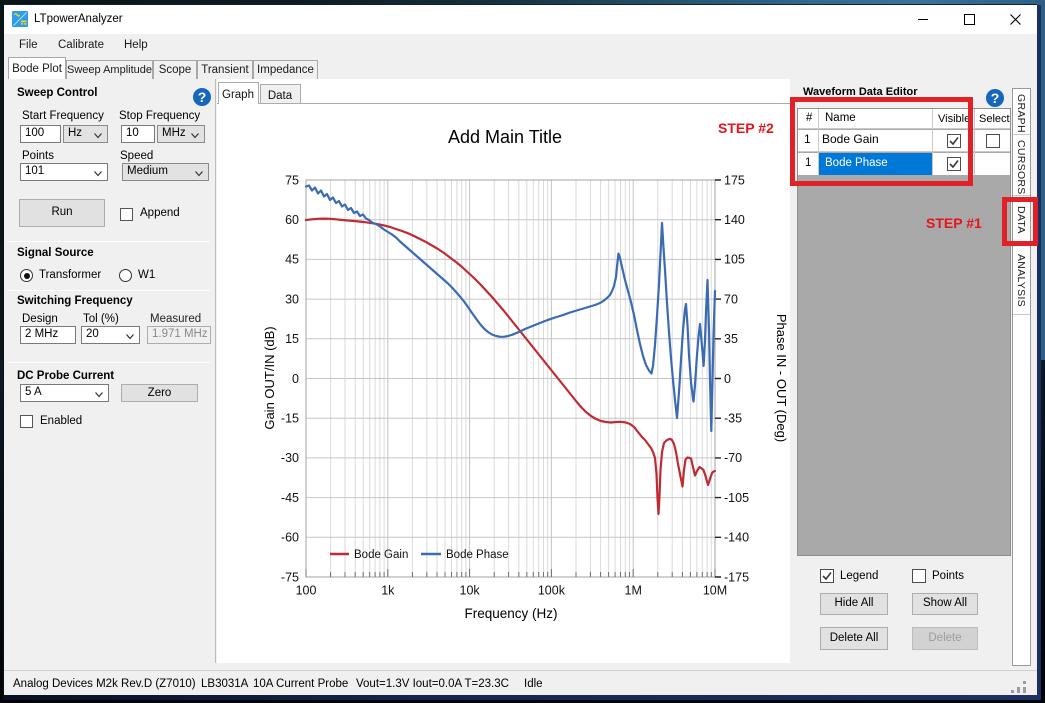  I want to click on svg-text: 10k, so click(470, 591).